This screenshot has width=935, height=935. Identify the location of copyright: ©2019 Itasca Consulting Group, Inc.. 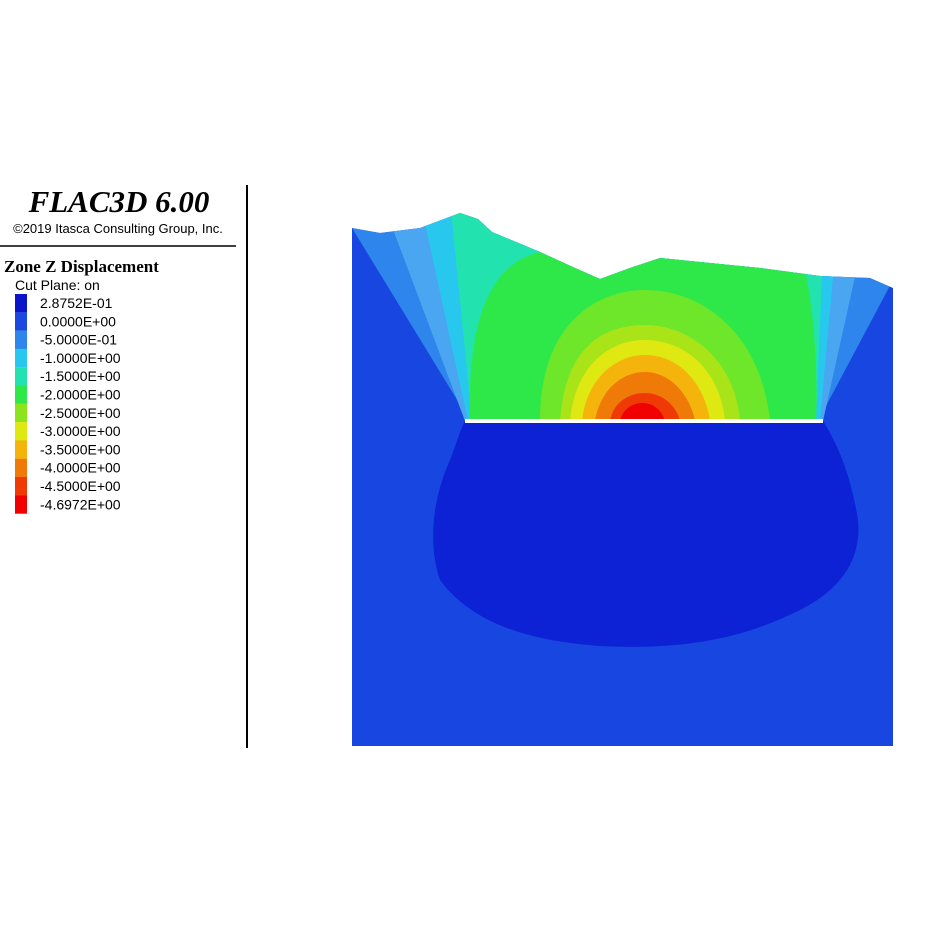
(118, 228).